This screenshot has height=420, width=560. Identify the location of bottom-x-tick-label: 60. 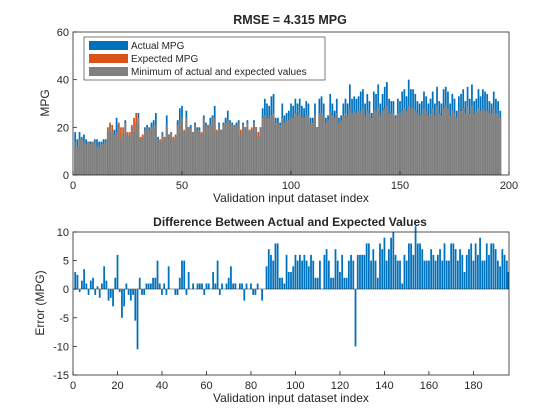
(206, 386).